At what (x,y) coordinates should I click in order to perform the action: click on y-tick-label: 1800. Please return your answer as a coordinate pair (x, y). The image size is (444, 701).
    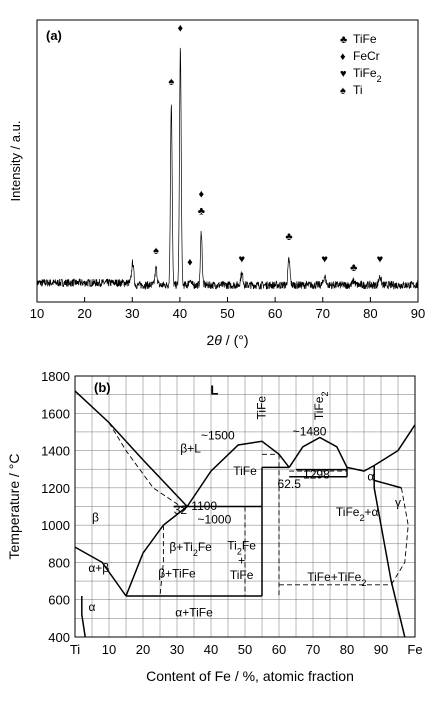
    Looking at the image, I should click on (55, 376).